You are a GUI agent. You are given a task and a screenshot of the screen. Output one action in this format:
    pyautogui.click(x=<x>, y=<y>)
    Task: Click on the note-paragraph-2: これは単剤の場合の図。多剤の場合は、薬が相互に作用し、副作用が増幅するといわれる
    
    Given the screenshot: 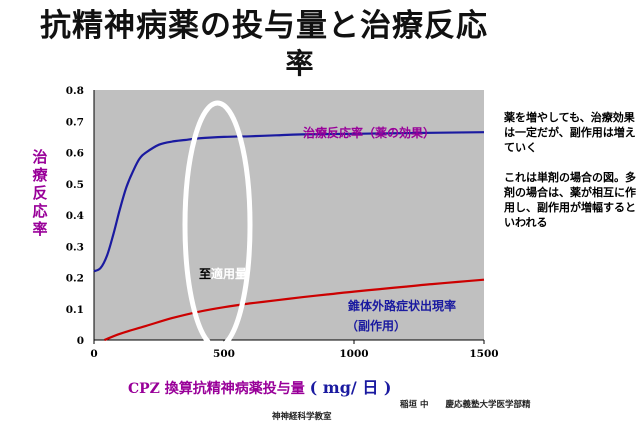 What is the action you would take?
    pyautogui.click(x=570, y=200)
    